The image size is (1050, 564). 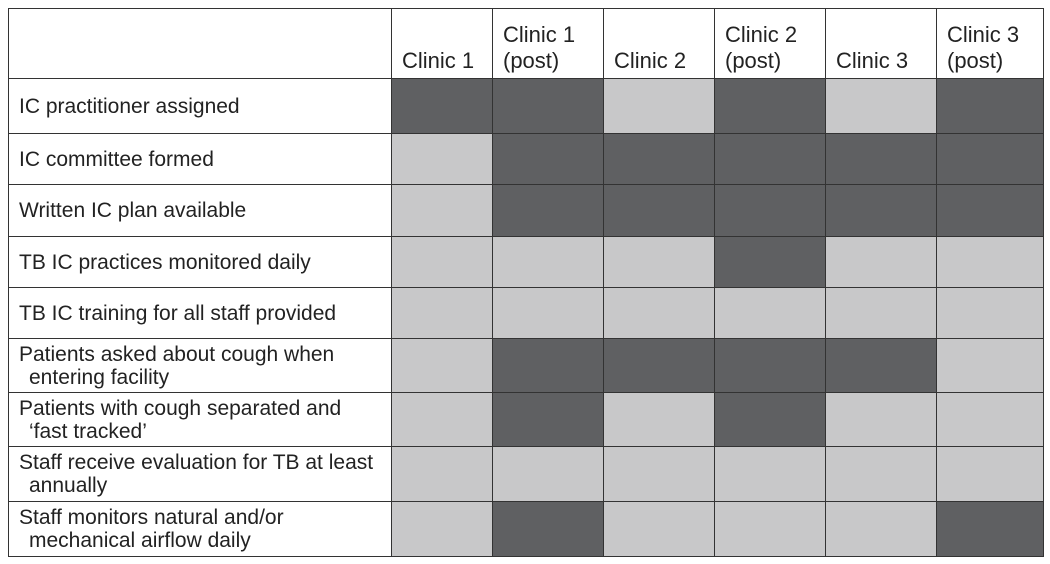 What do you see at coordinates (200, 106) in the screenshot?
I see `row-label: IC practitioner assigned` at bounding box center [200, 106].